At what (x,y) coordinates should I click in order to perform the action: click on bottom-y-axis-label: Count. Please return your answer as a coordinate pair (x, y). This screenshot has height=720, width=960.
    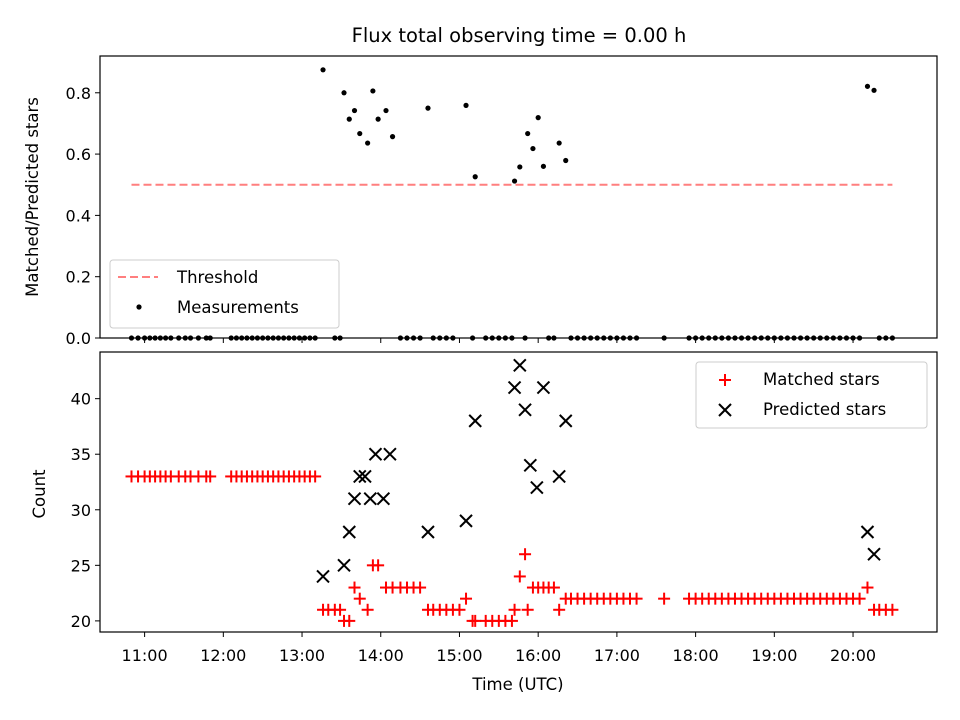
    Looking at the image, I should click on (39, 494).